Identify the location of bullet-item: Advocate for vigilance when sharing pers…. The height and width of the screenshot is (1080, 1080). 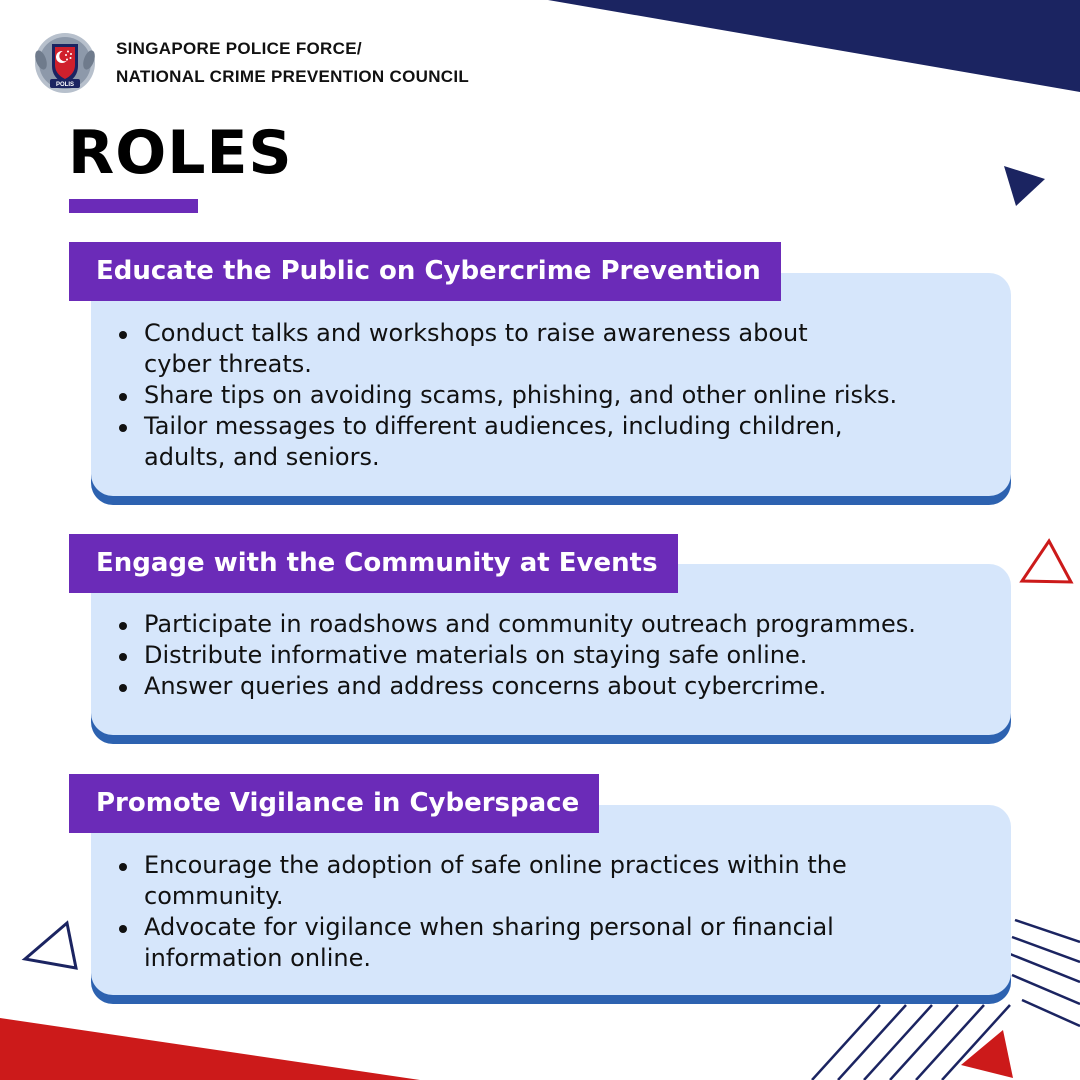
(554, 943).